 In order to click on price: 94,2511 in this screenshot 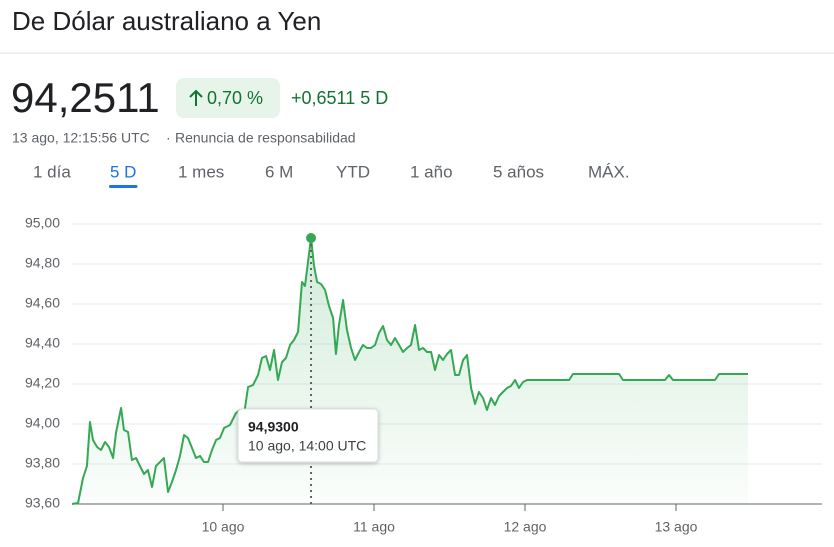, I will do `click(85, 97)`.